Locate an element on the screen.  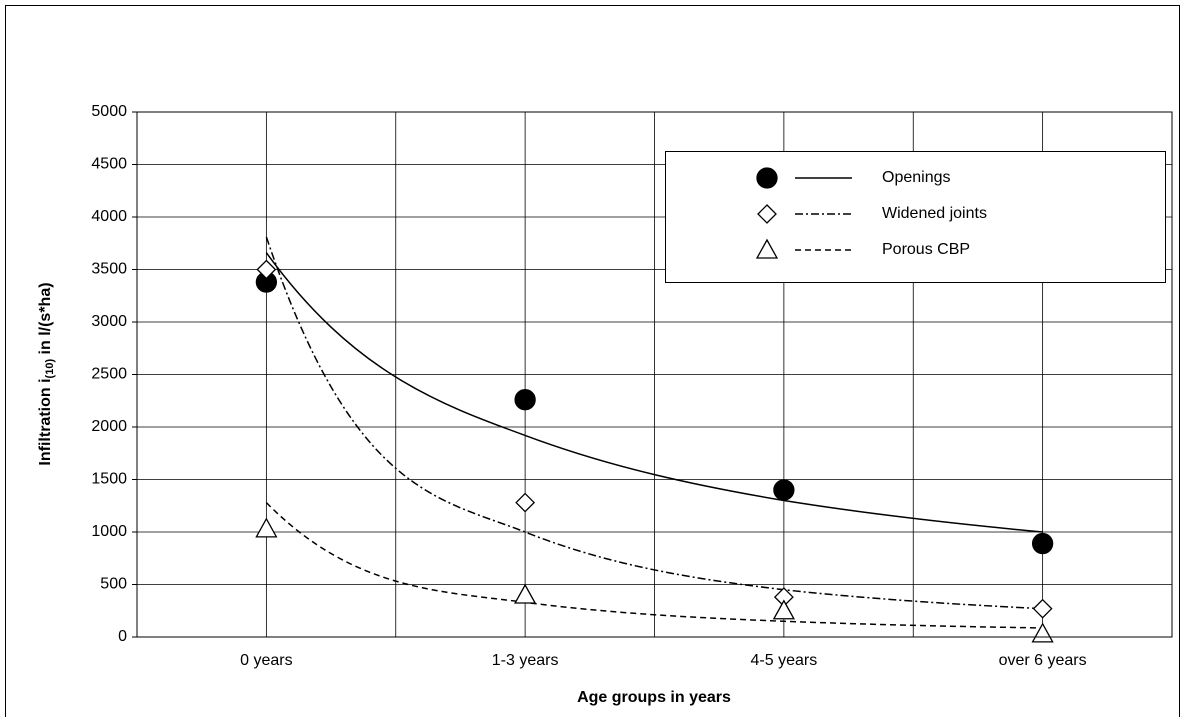
x-axis-label: Age groups in years is located at coordinates (654, 697).